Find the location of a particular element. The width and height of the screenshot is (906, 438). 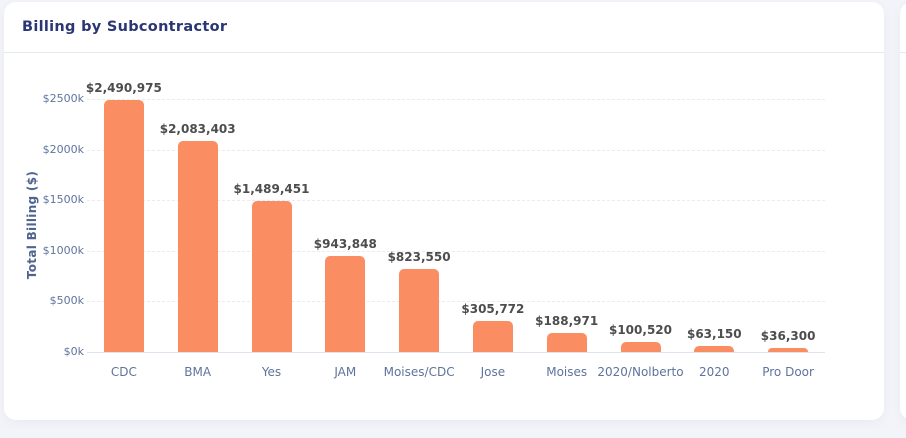

bar-value-label: $305,772 is located at coordinates (493, 309).